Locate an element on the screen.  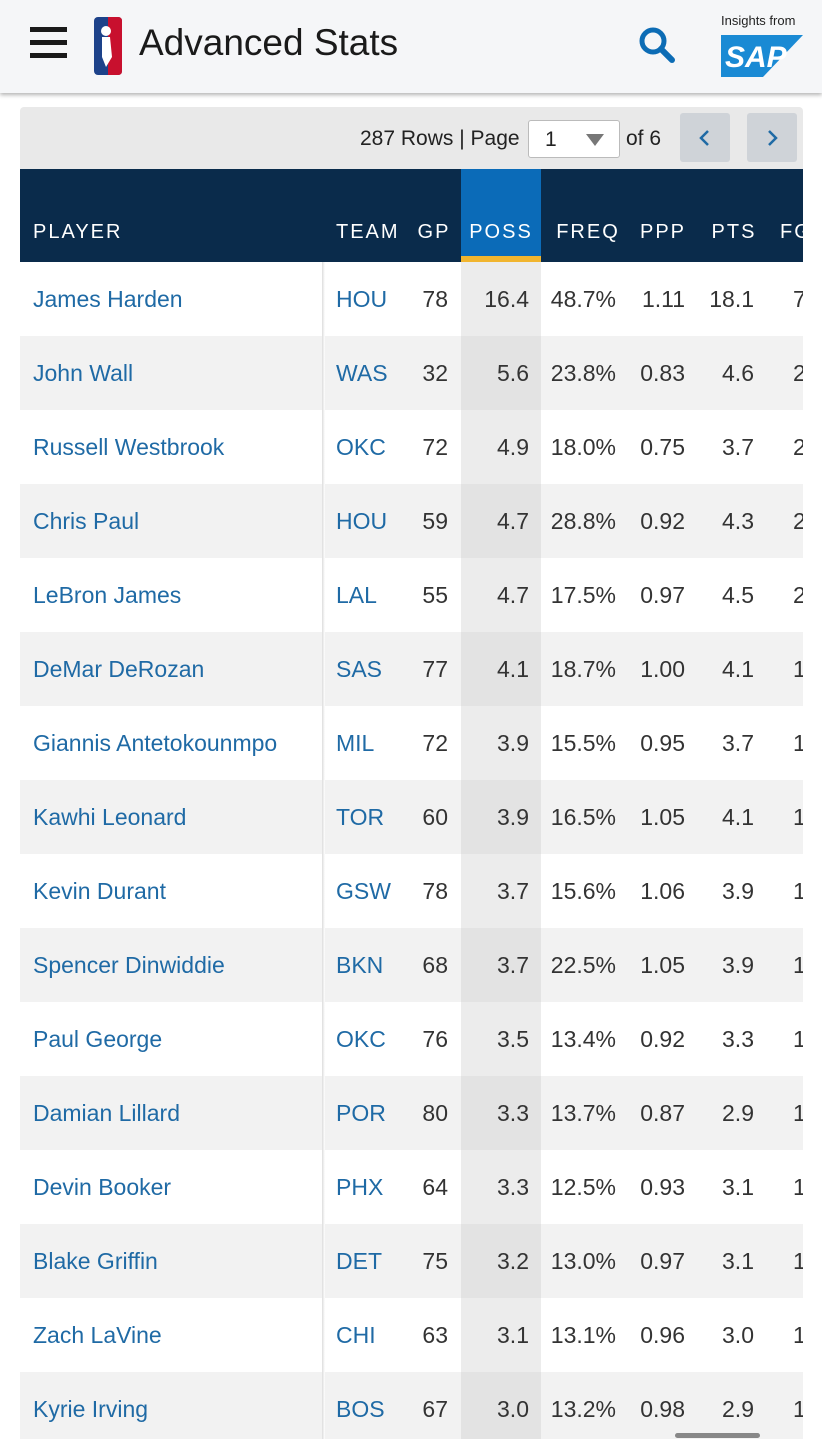
app-header: Advanced Stats Insights from SAP is located at coordinates (411, 46).